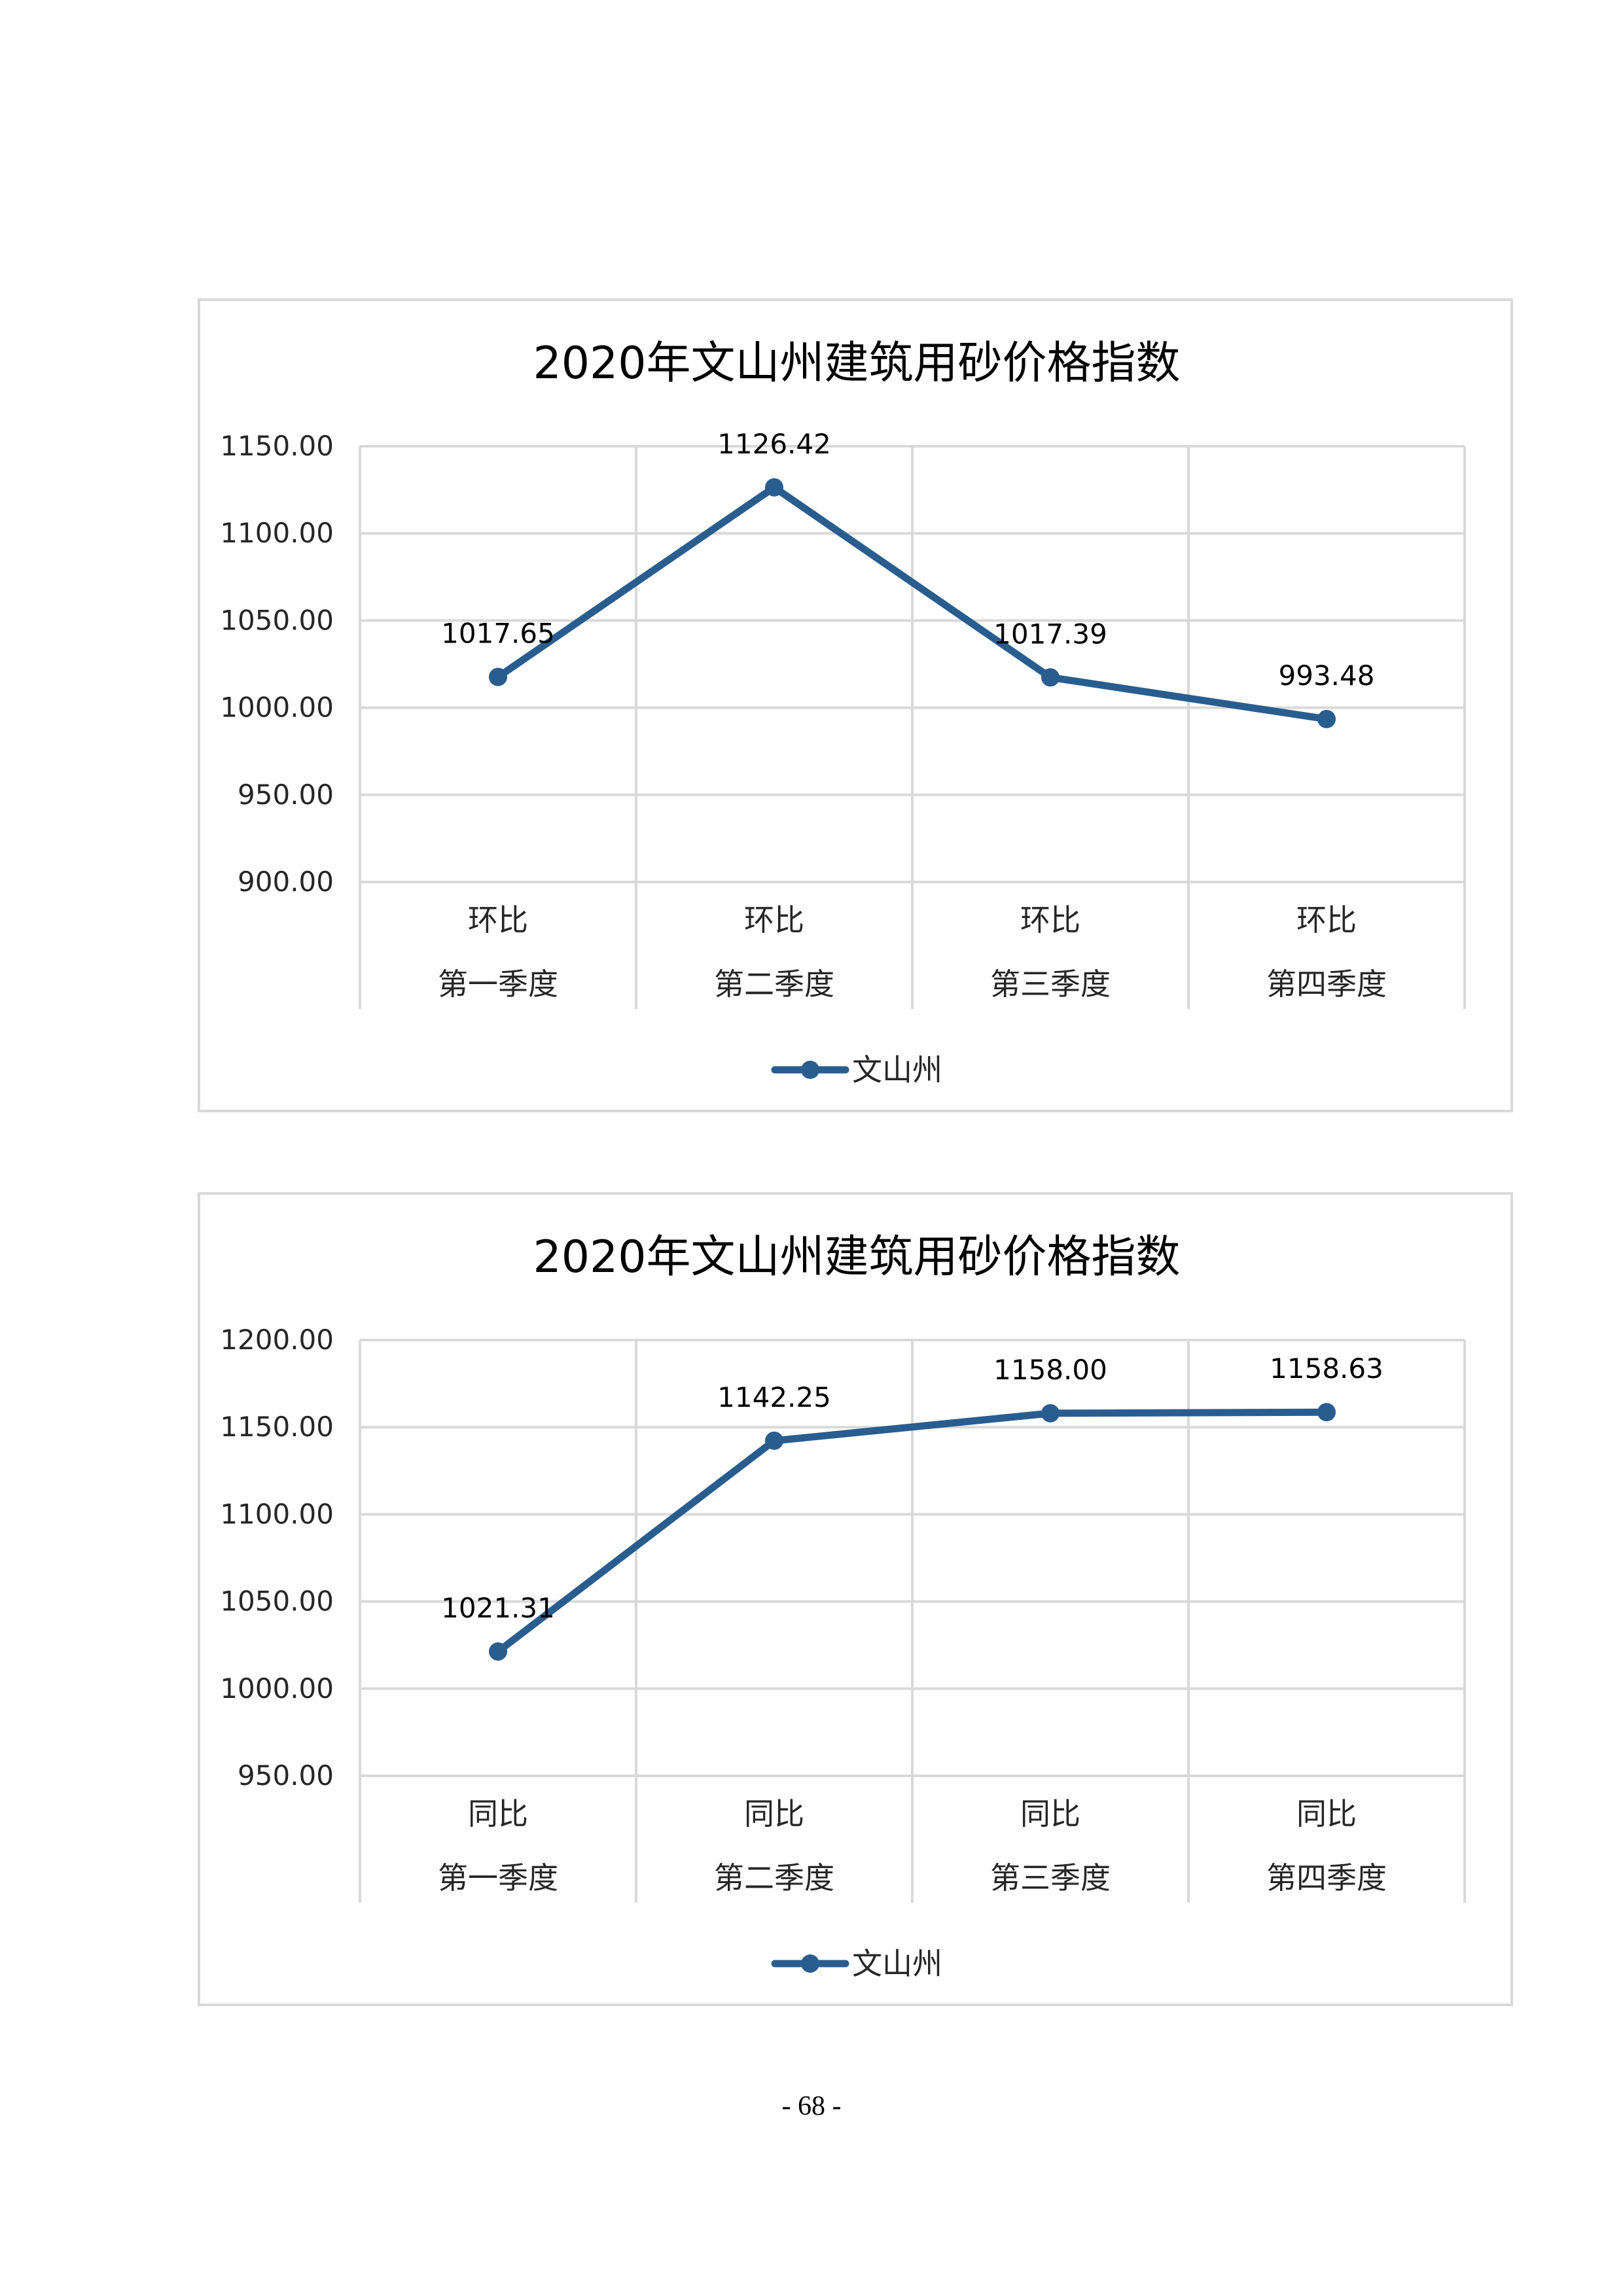  What do you see at coordinates (774, 1397) in the screenshot?
I see `data-label: 1142.25` at bounding box center [774, 1397].